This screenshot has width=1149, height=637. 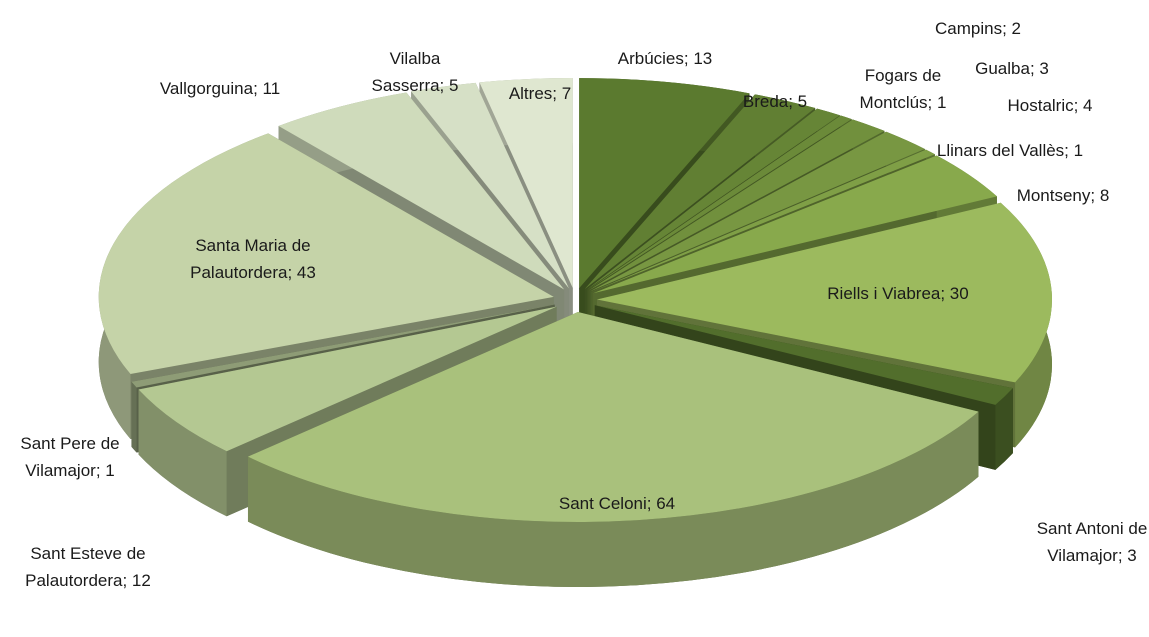 I want to click on data-label: Sant Antoni de Vilamajor; 3, so click(x=1092, y=542).